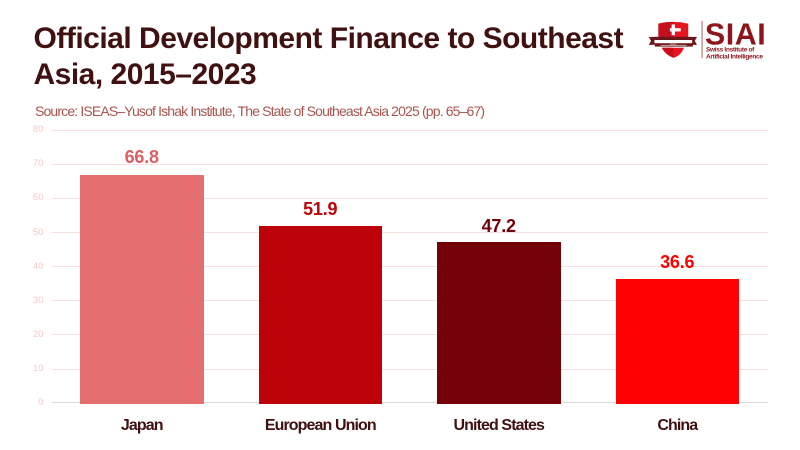 The height and width of the screenshot is (450, 800). I want to click on svg-text: Artificial Intelligence, so click(734, 56).